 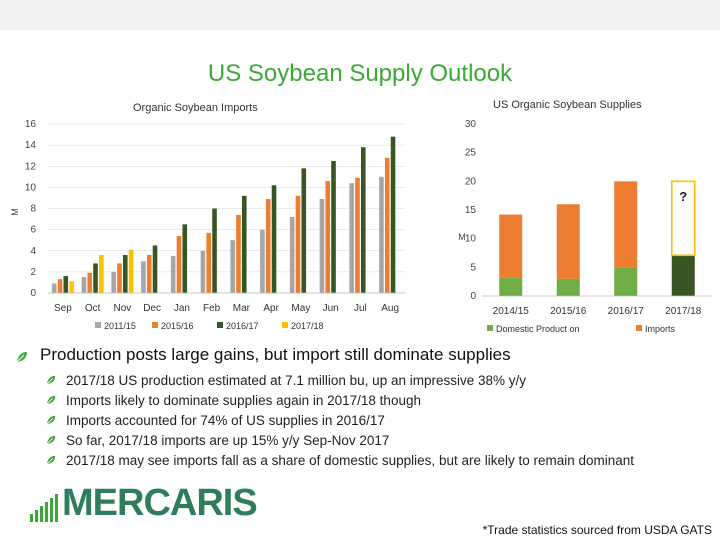 What do you see at coordinates (360, 15) in the screenshot?
I see `top-band` at bounding box center [360, 15].